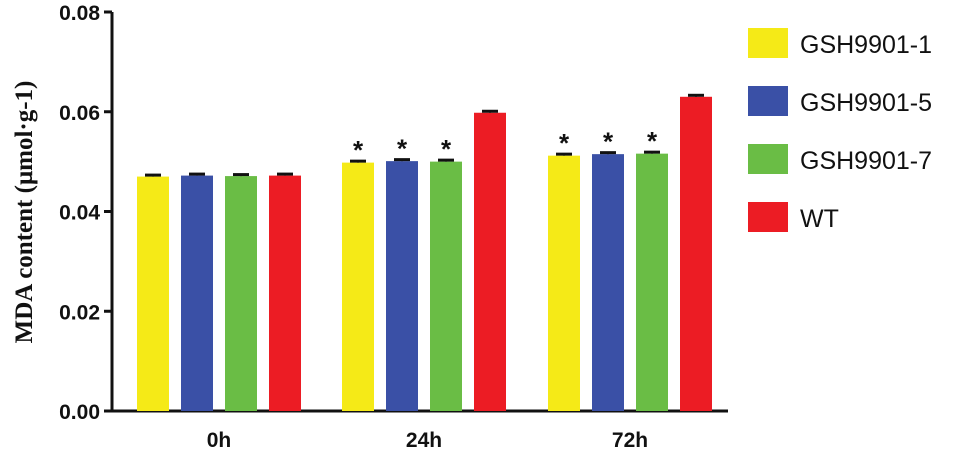 The image size is (975, 464). What do you see at coordinates (446, 286) in the screenshot?
I see `bar-gsh9901-7-24h` at bounding box center [446, 286].